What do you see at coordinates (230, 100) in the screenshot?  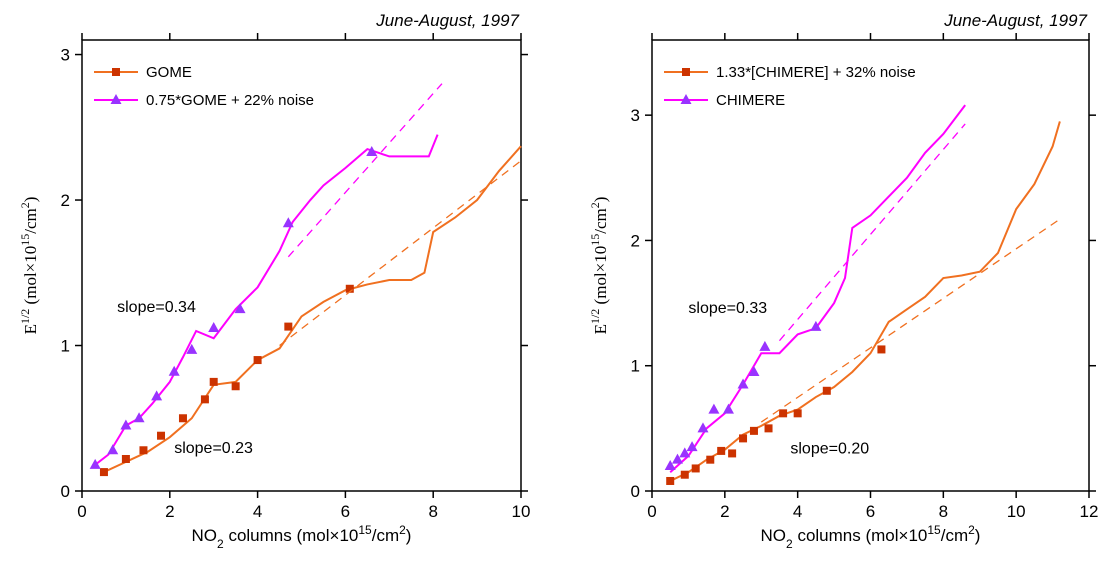 I see `legend-label: 0.75*GOME + 22% noise` at bounding box center [230, 100].